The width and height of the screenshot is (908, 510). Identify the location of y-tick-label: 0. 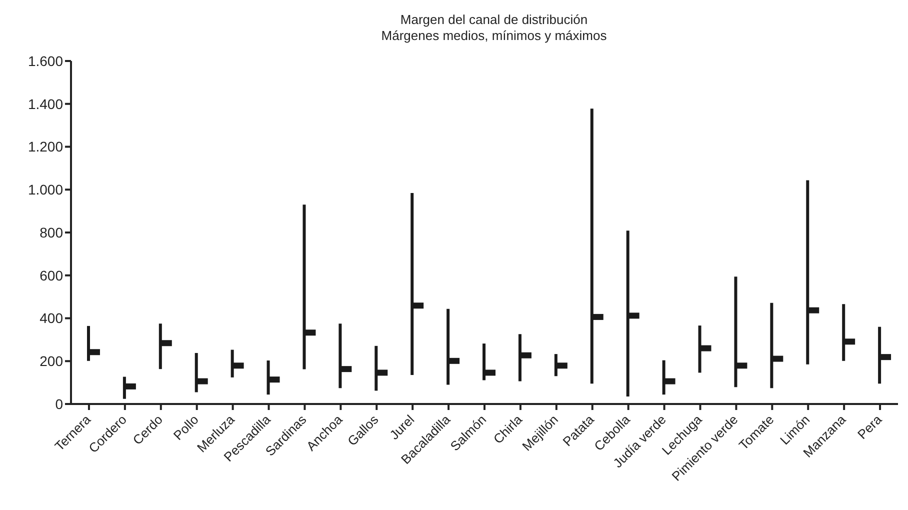
(59, 404).